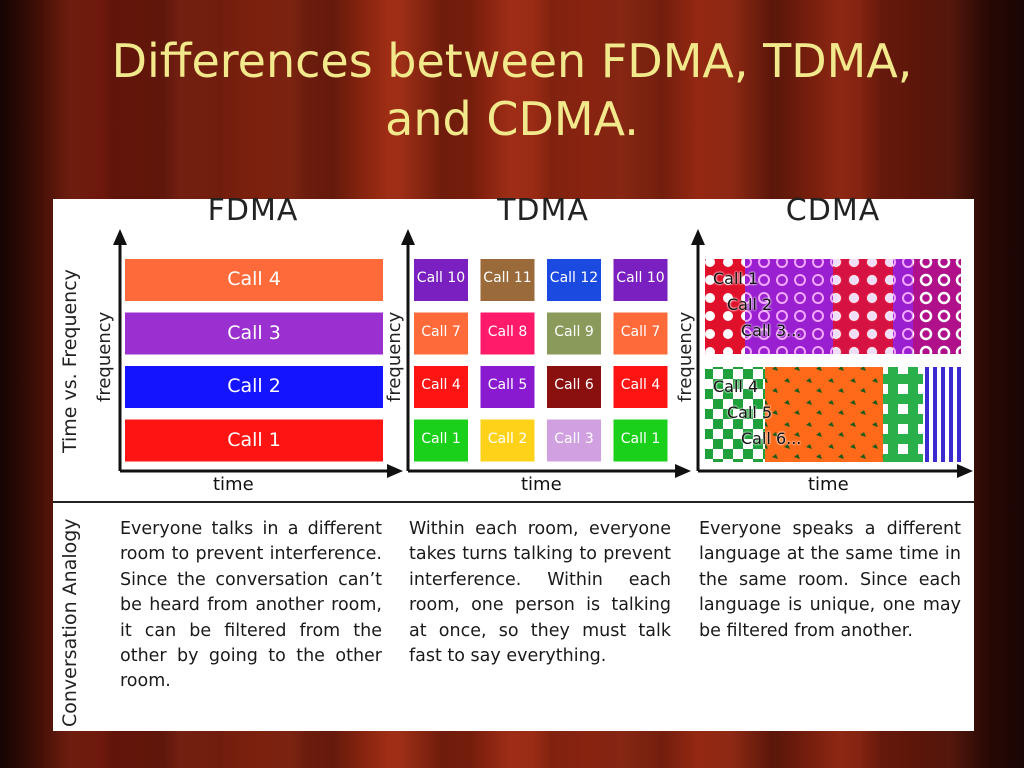 The image size is (1024, 768). I want to click on tdma-cell-label: Call 6, so click(574, 385).